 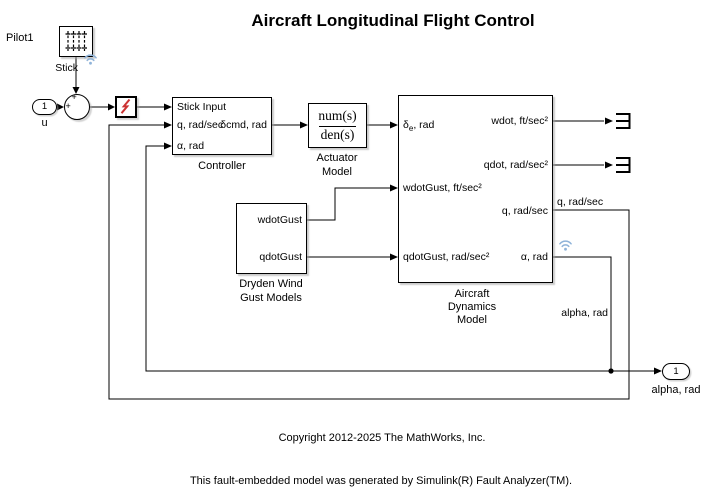 What do you see at coordinates (111, 107) in the screenshot?
I see `arrow-into-fault` at bounding box center [111, 107].